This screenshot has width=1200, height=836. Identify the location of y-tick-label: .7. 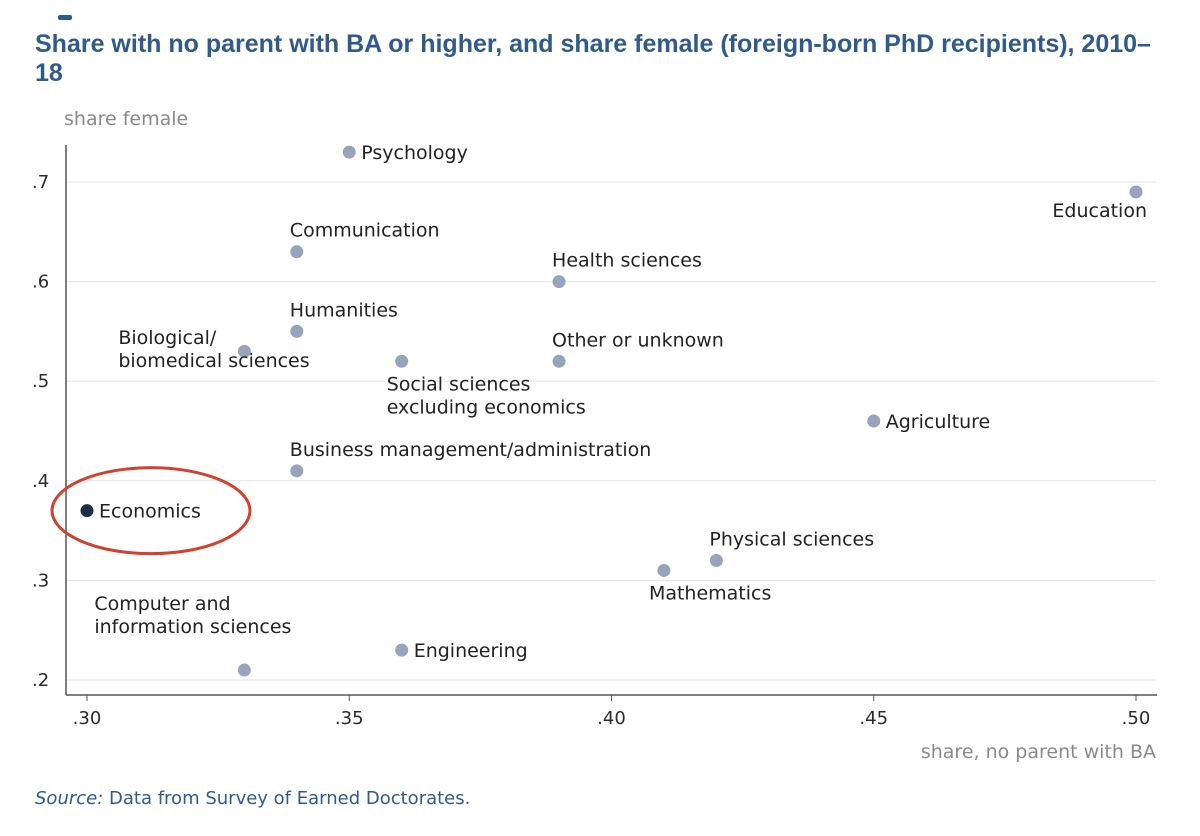
(40, 182).